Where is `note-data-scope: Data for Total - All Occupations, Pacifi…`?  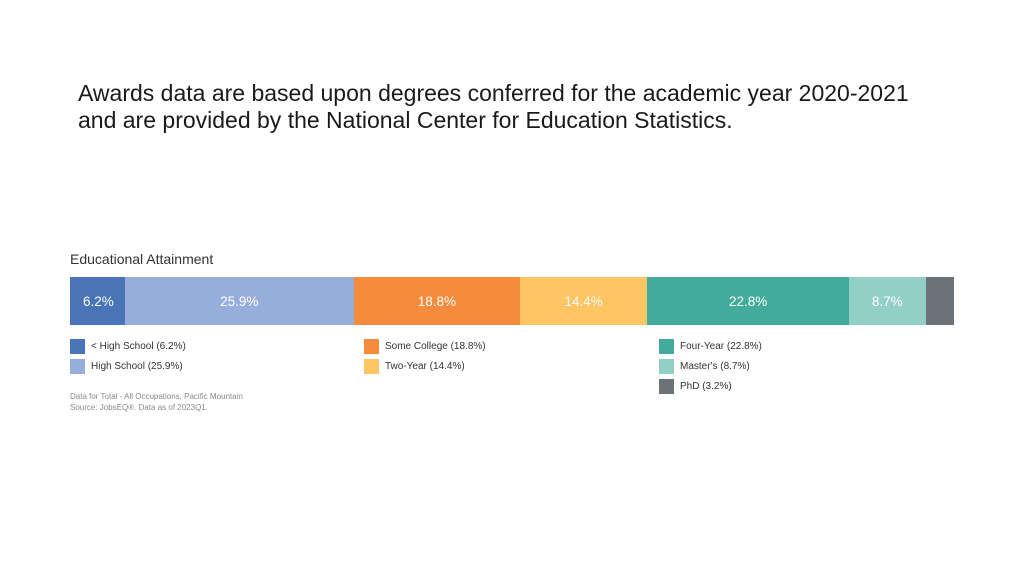
note-data-scope: Data for Total - All Occupations, Pacifi… is located at coordinates (156, 396).